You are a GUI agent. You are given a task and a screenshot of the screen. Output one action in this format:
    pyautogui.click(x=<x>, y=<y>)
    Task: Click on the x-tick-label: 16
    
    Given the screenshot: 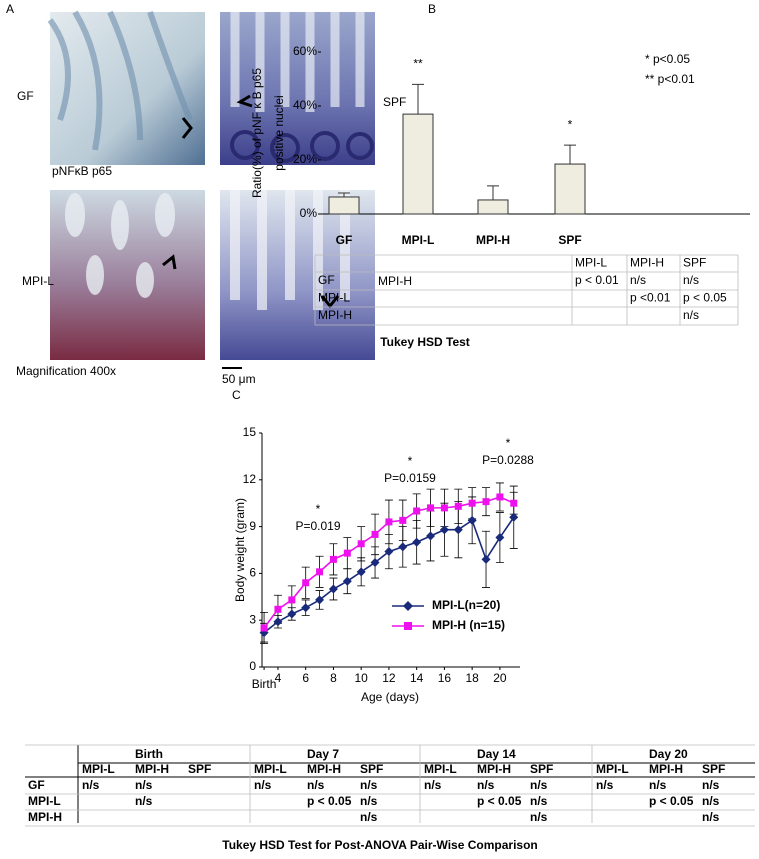 What is the action you would take?
    pyautogui.click(x=445, y=678)
    